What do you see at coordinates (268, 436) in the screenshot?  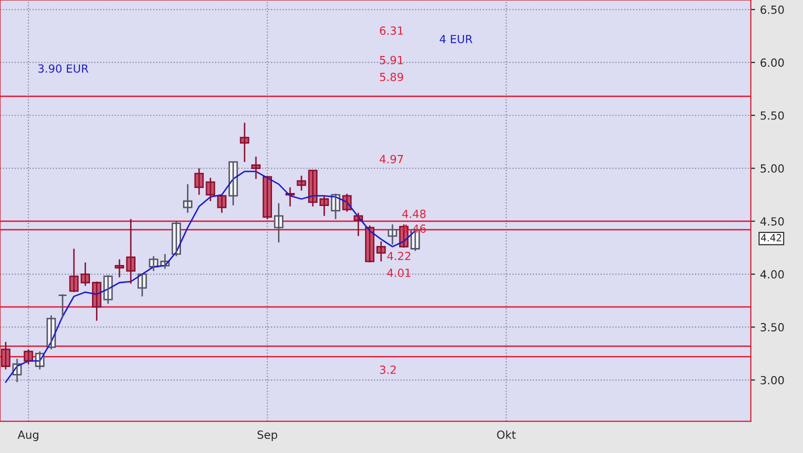 I see `x-tick-label: Sep` at bounding box center [268, 436].